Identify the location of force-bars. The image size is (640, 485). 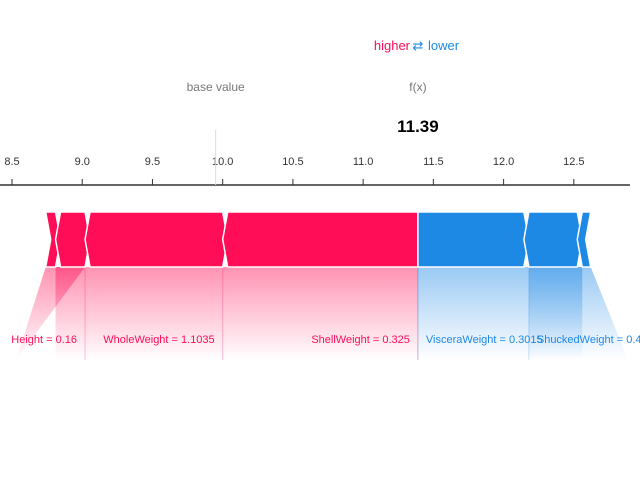
(318, 239).